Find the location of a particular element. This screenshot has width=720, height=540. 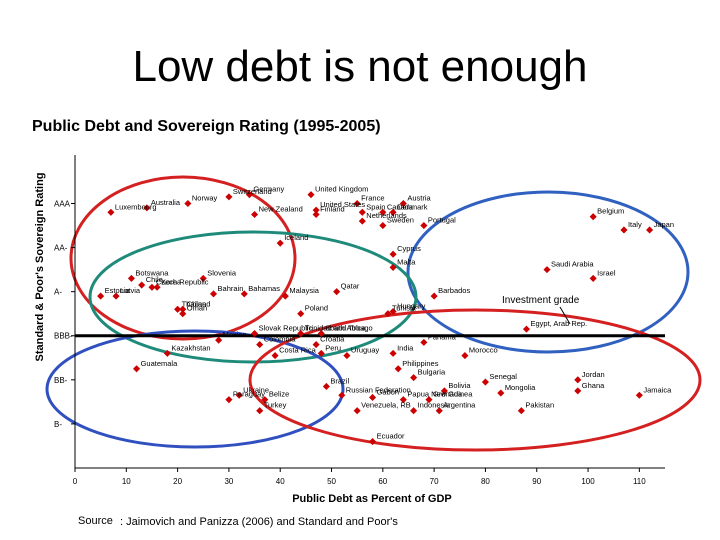

y-tick-label: BB- is located at coordinates (61, 380).